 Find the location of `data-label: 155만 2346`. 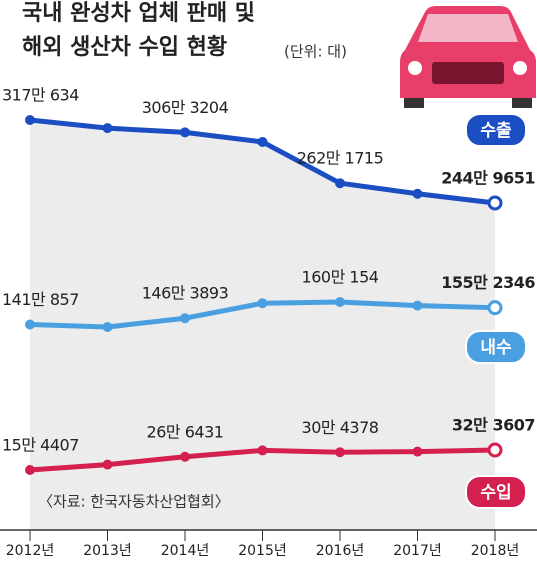

data-label: 155만 2346 is located at coordinates (488, 282).